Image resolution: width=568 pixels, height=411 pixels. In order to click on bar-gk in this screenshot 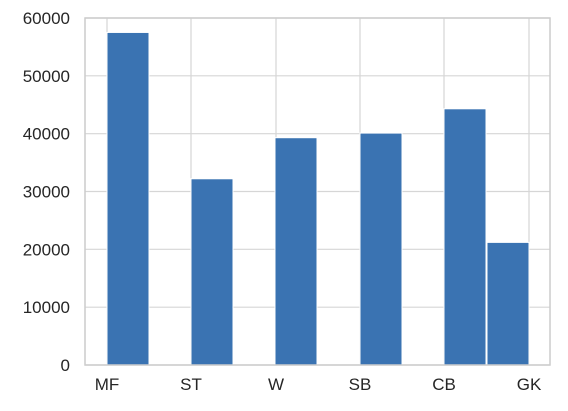, I will do `click(508, 303)`.